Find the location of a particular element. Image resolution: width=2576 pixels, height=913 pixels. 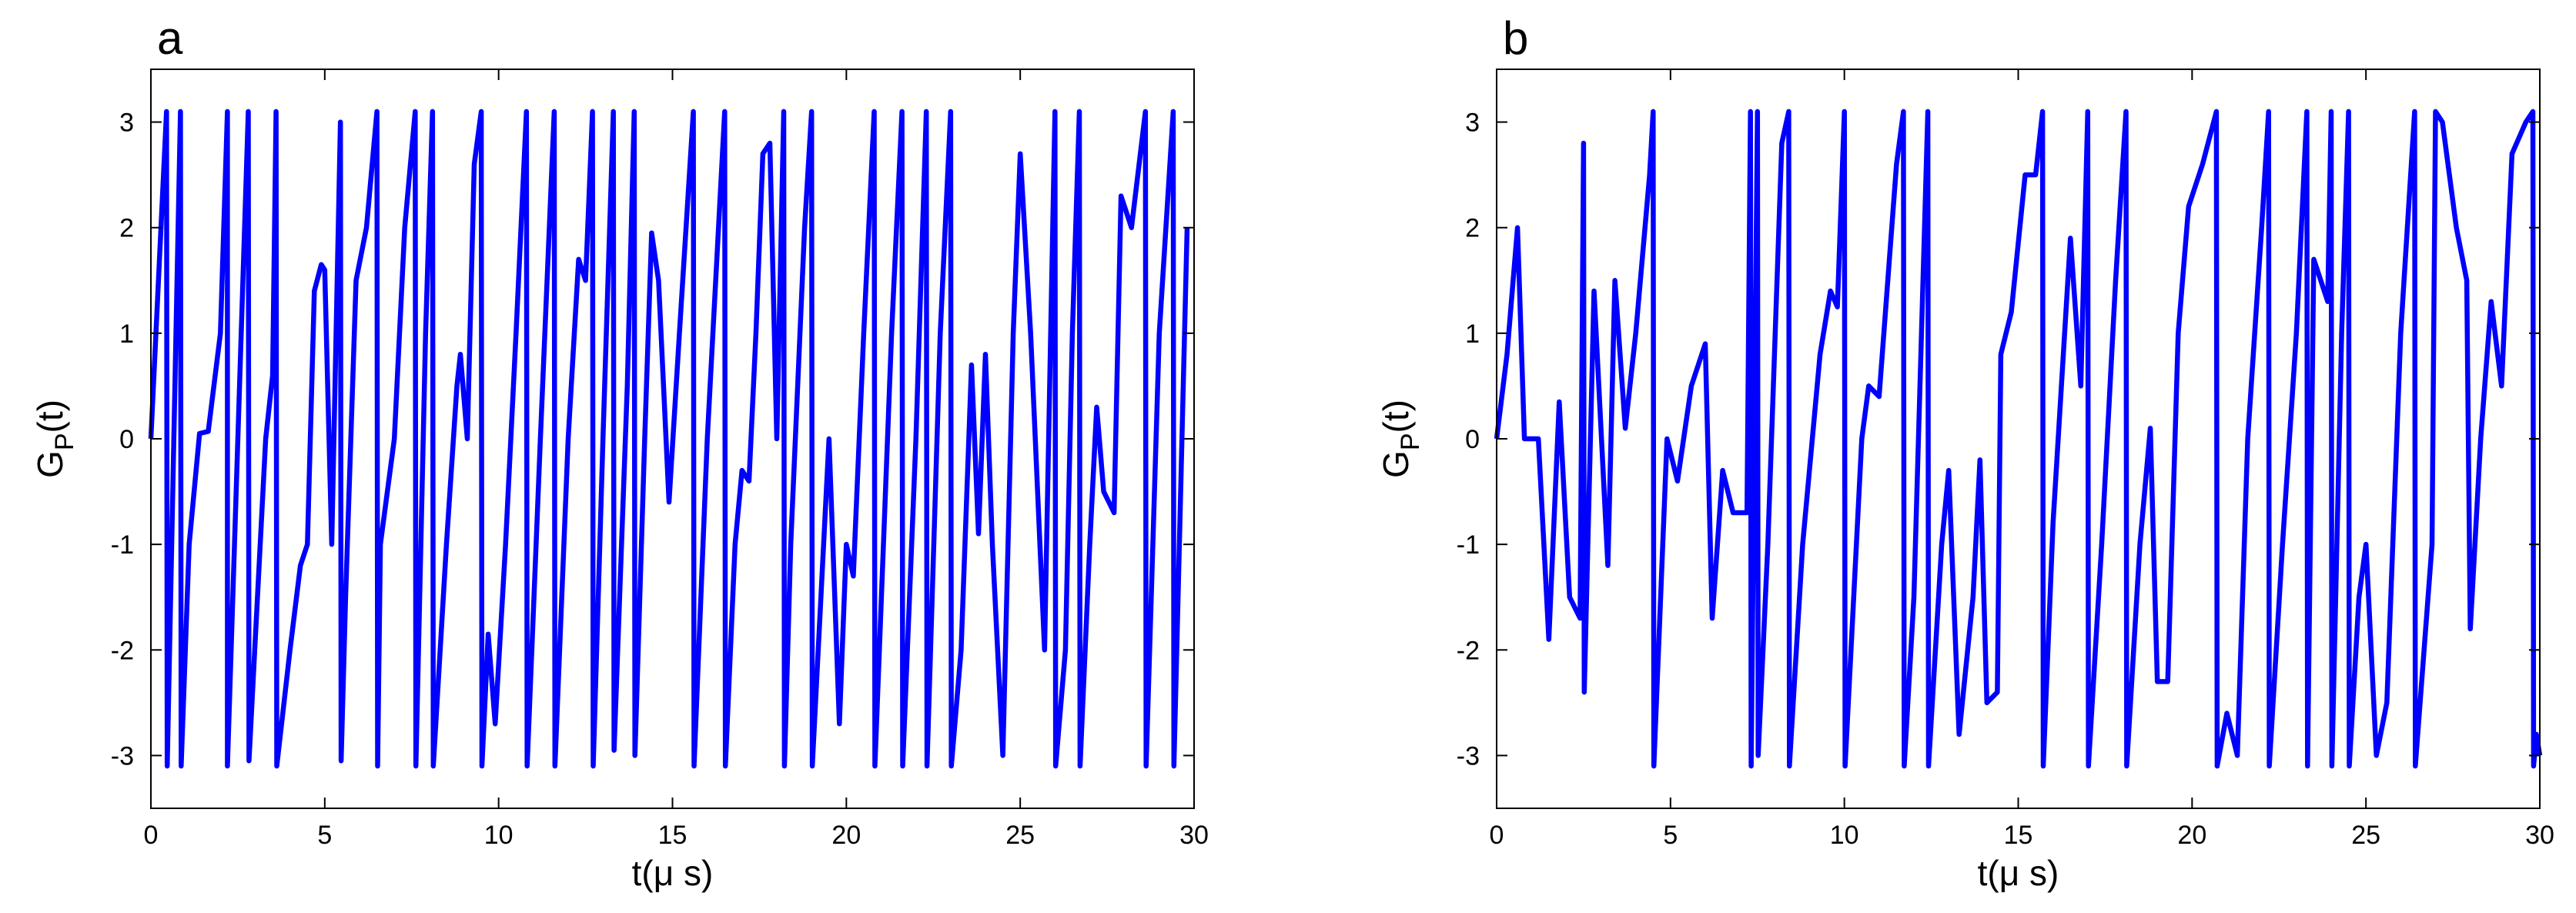

panel-label: a is located at coordinates (170, 38).